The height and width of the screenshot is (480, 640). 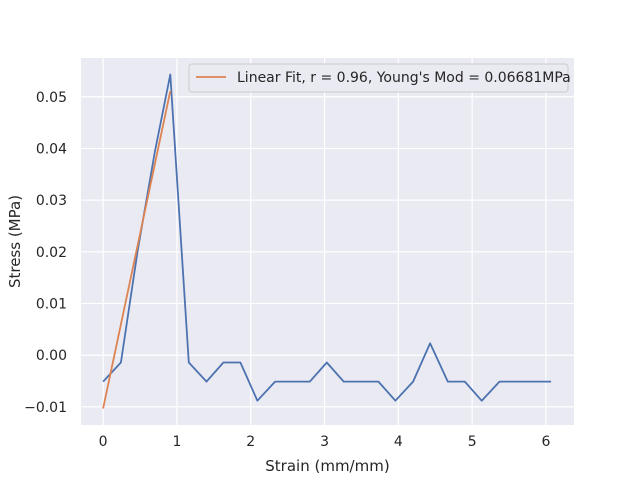 I want to click on y-tick-label: 0.05, so click(x=51, y=98).